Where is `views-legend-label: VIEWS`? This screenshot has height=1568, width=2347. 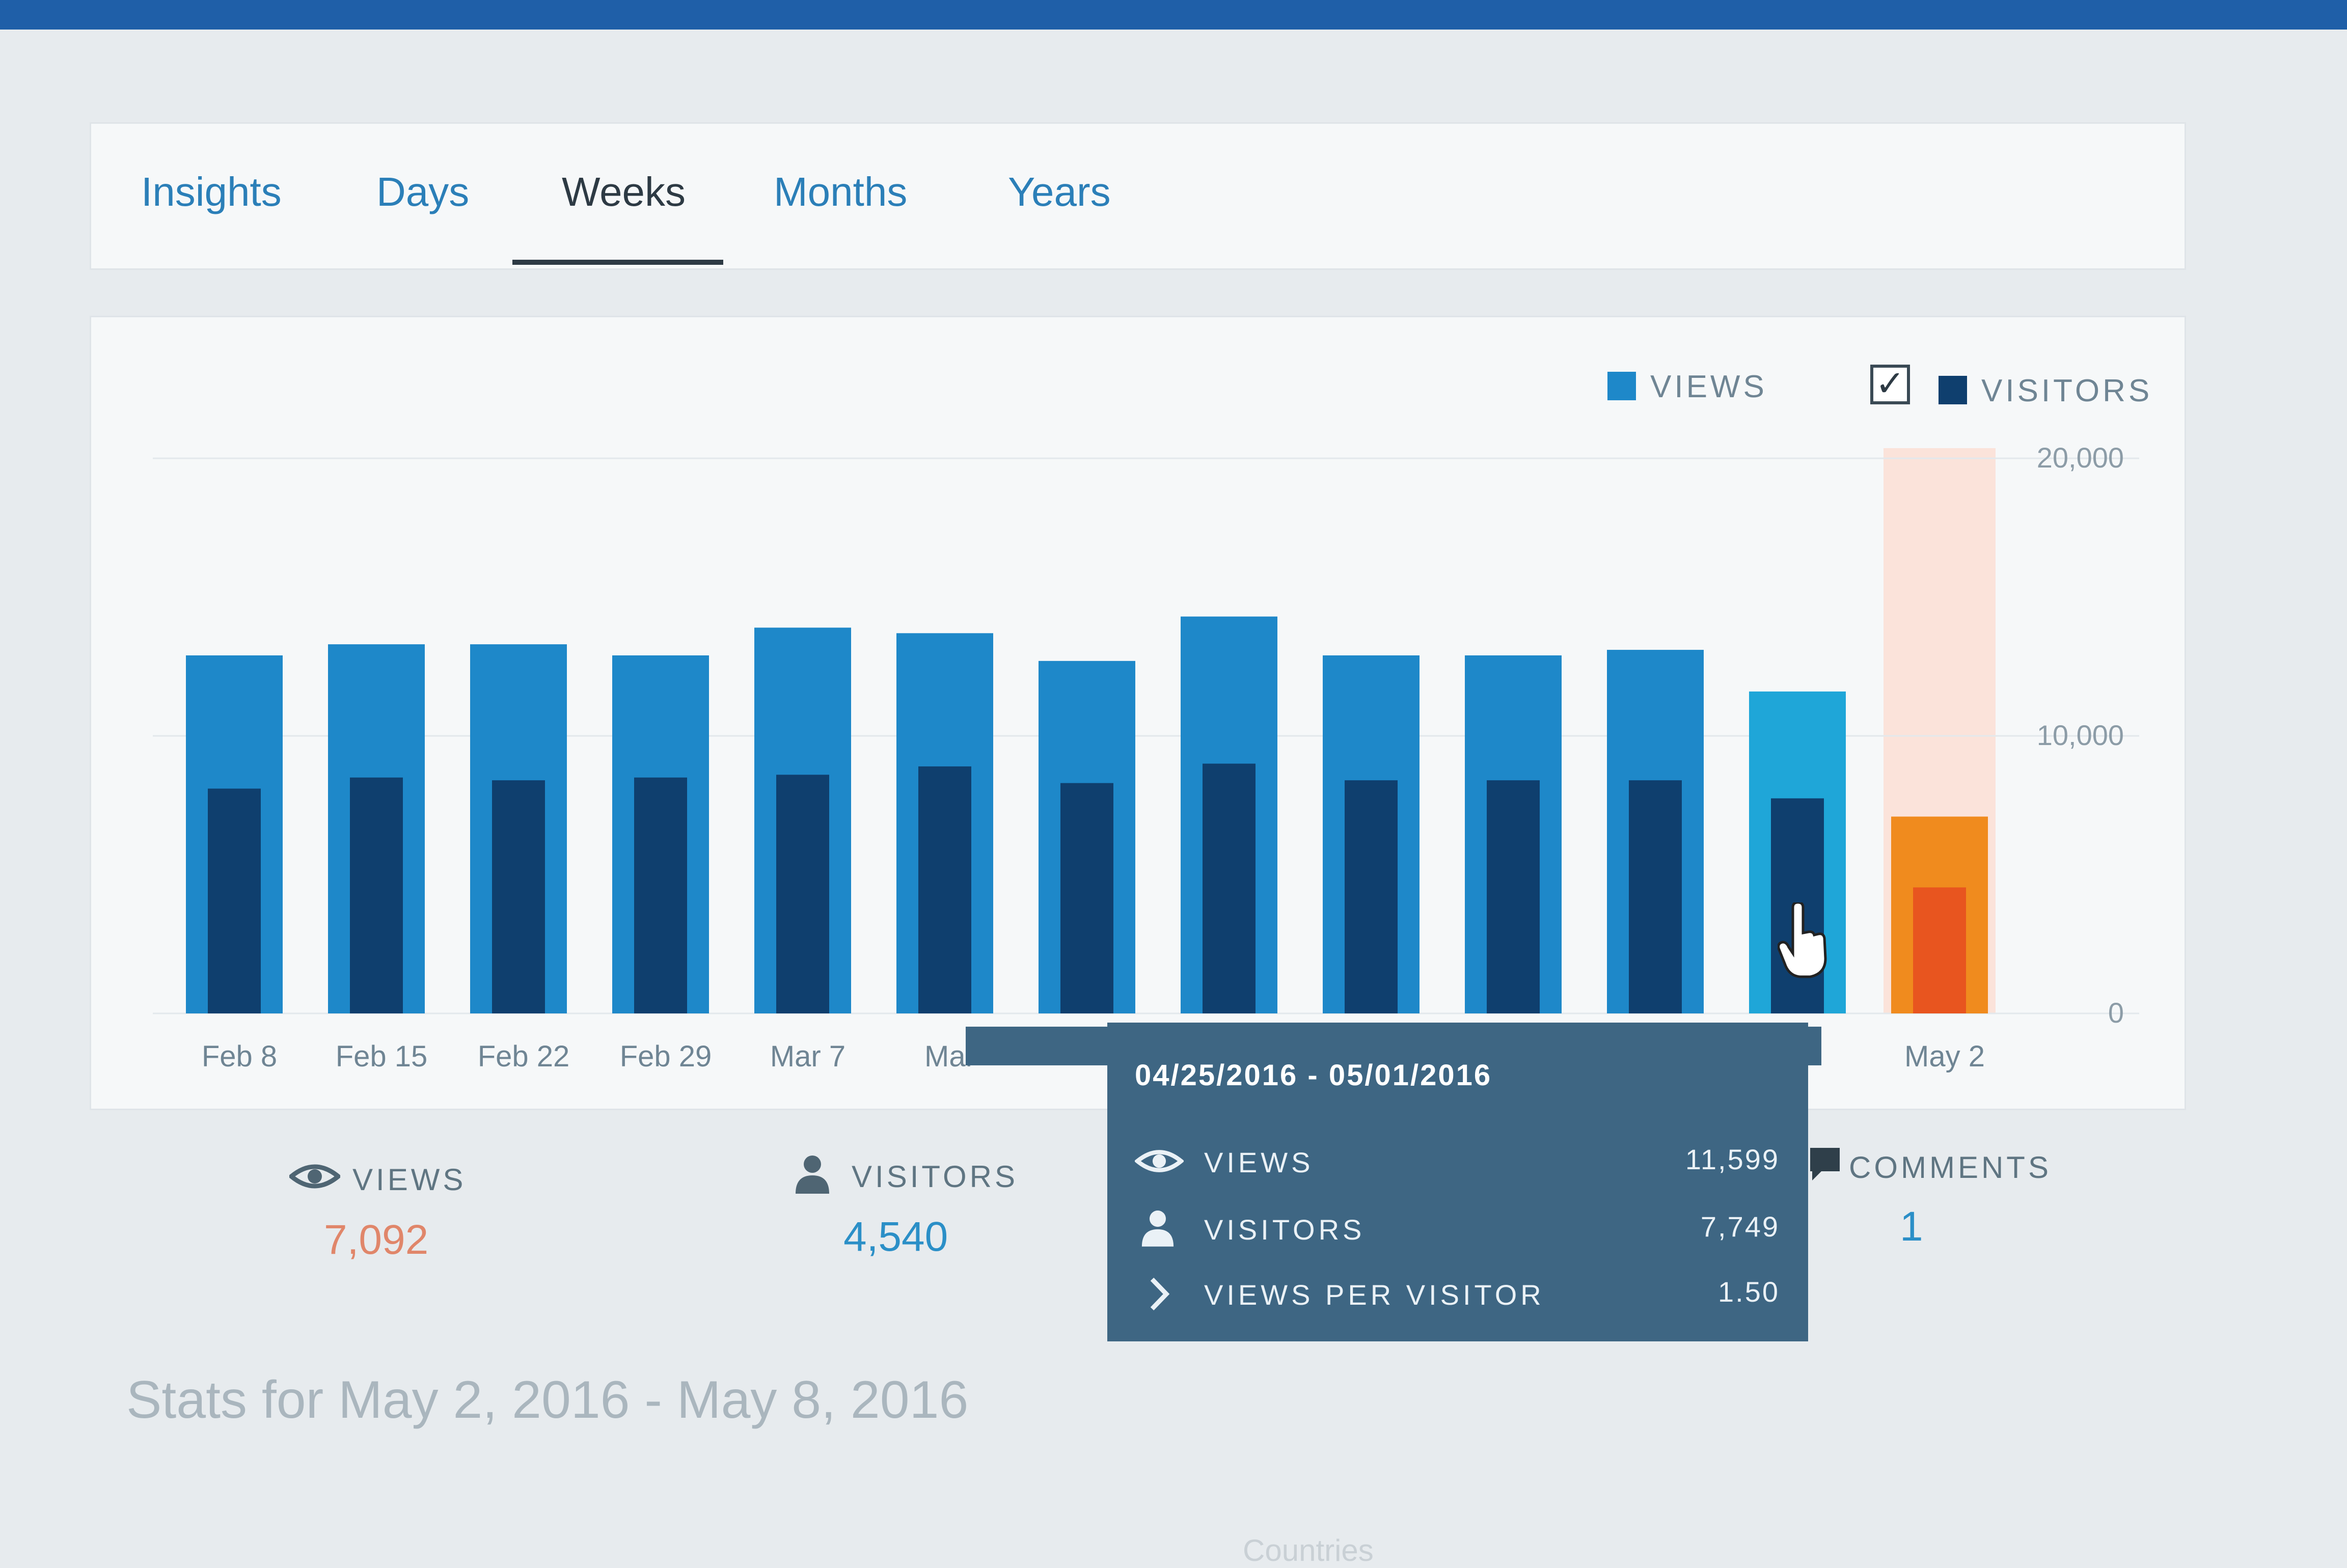
views-legend-label: VIEWS is located at coordinates (1708, 386).